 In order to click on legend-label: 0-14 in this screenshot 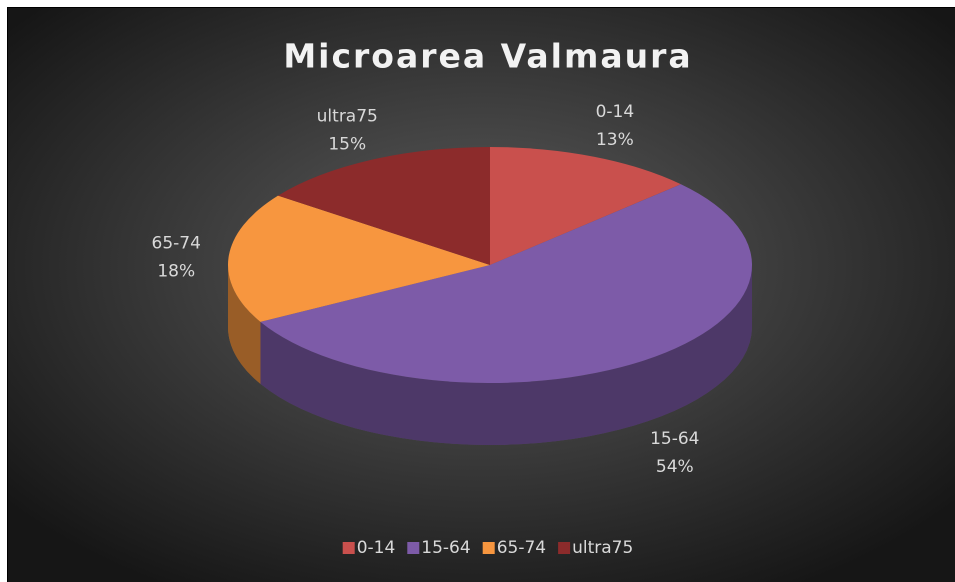, I will do `click(376, 548)`.